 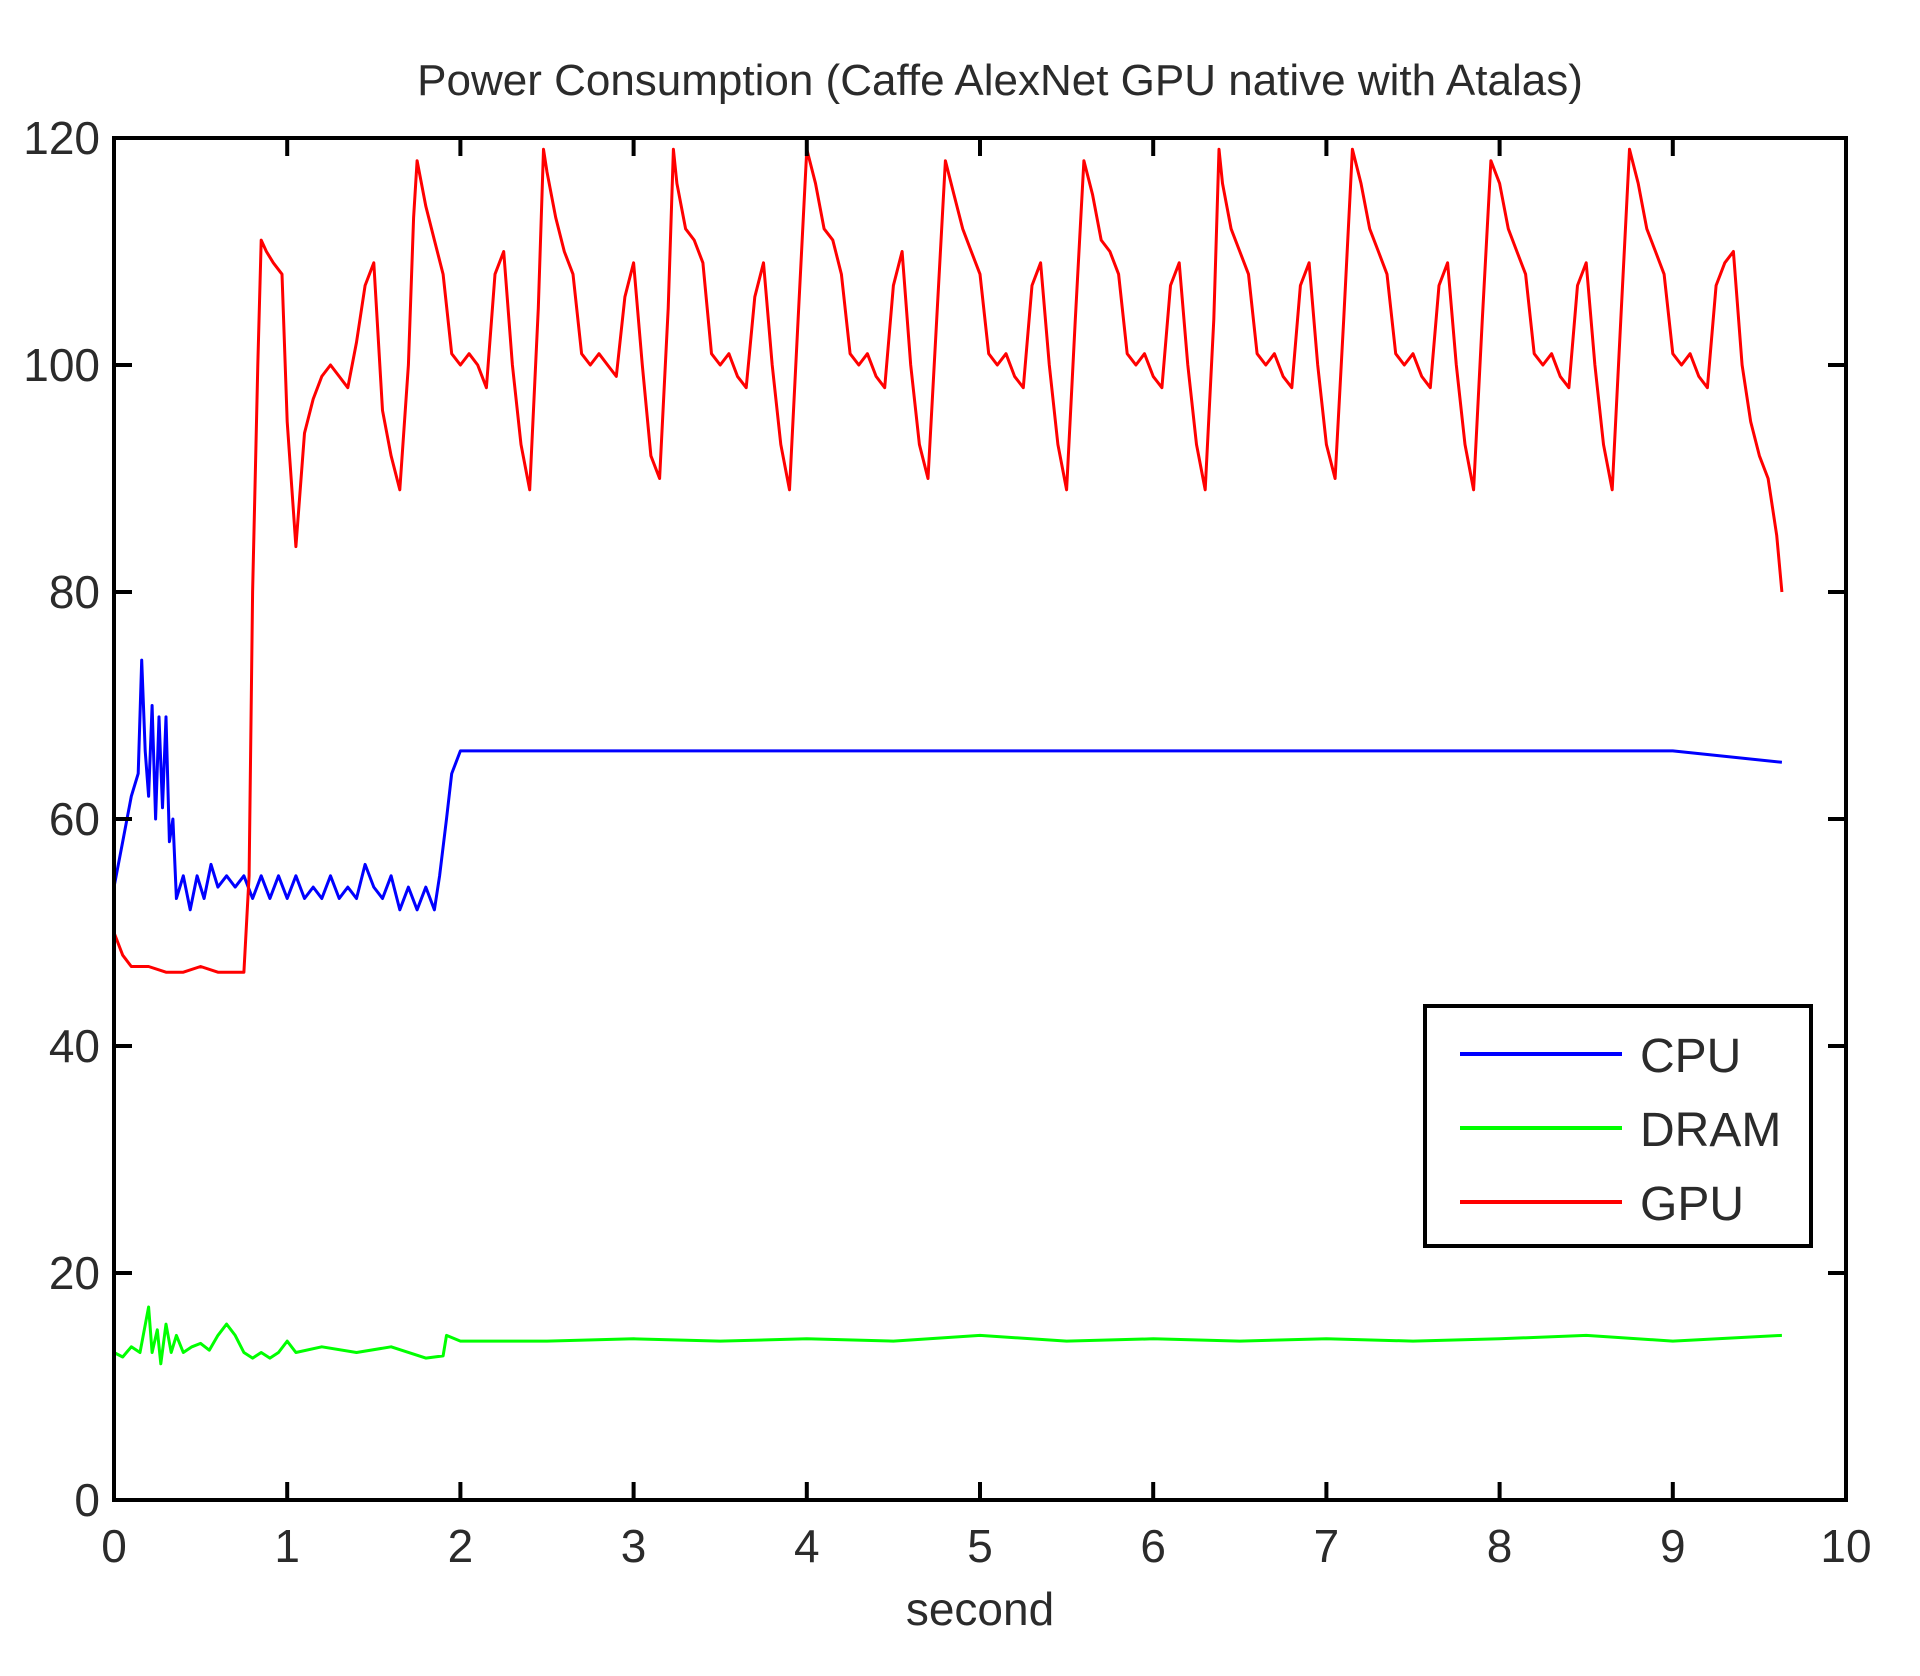 I want to click on legend-label-gpu: GPU, so click(x=1692, y=1204).